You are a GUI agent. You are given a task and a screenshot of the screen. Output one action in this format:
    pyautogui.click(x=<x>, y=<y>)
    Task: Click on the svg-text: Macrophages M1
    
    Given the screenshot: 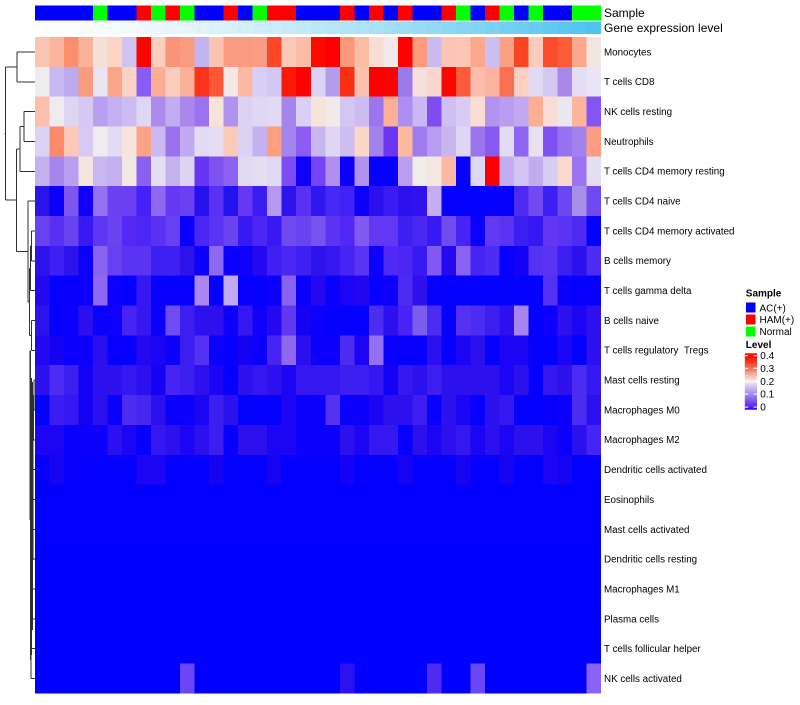 What is the action you would take?
    pyautogui.click(x=642, y=589)
    